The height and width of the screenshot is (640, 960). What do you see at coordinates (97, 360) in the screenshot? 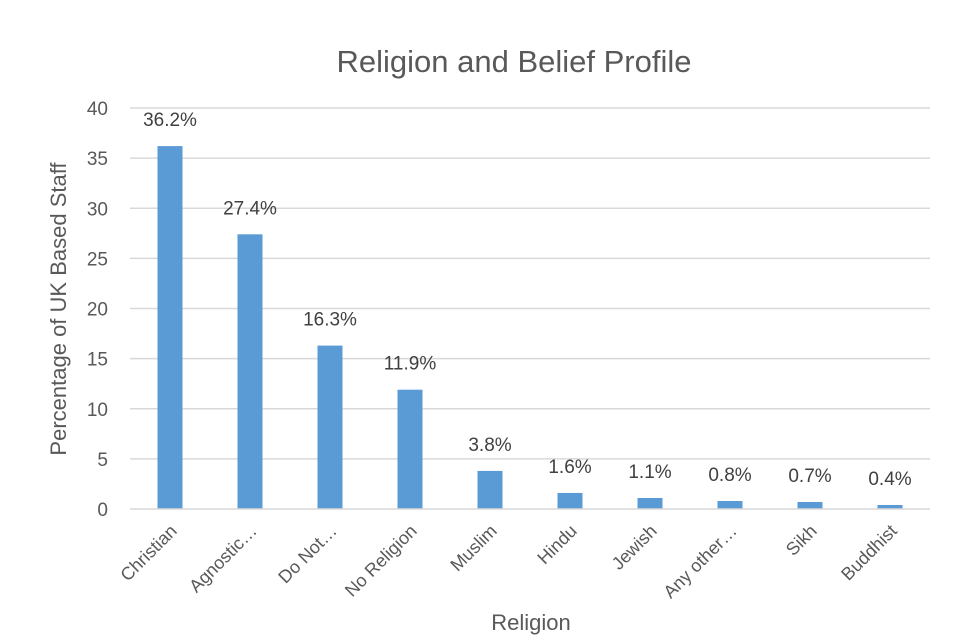
I see `y-tick-label: 15` at bounding box center [97, 360].